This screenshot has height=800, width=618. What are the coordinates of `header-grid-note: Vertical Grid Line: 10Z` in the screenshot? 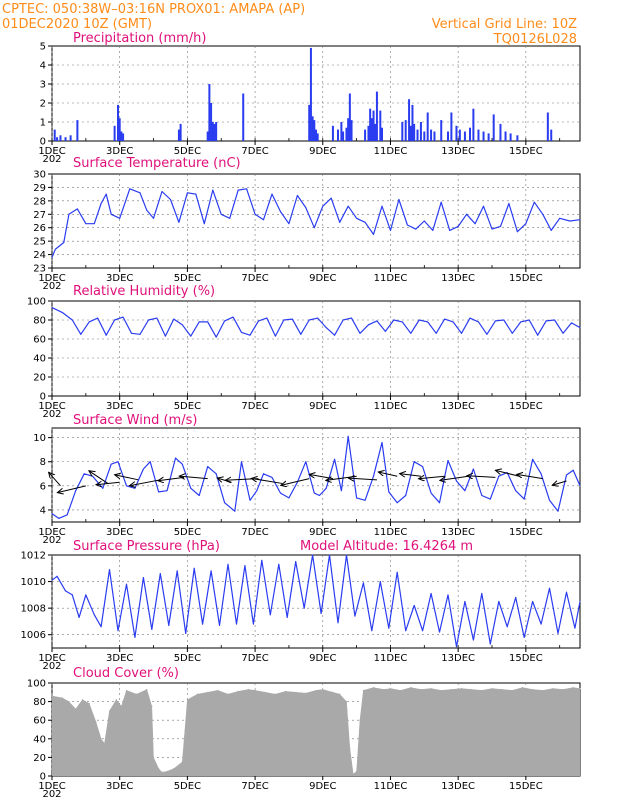 It's located at (504, 24).